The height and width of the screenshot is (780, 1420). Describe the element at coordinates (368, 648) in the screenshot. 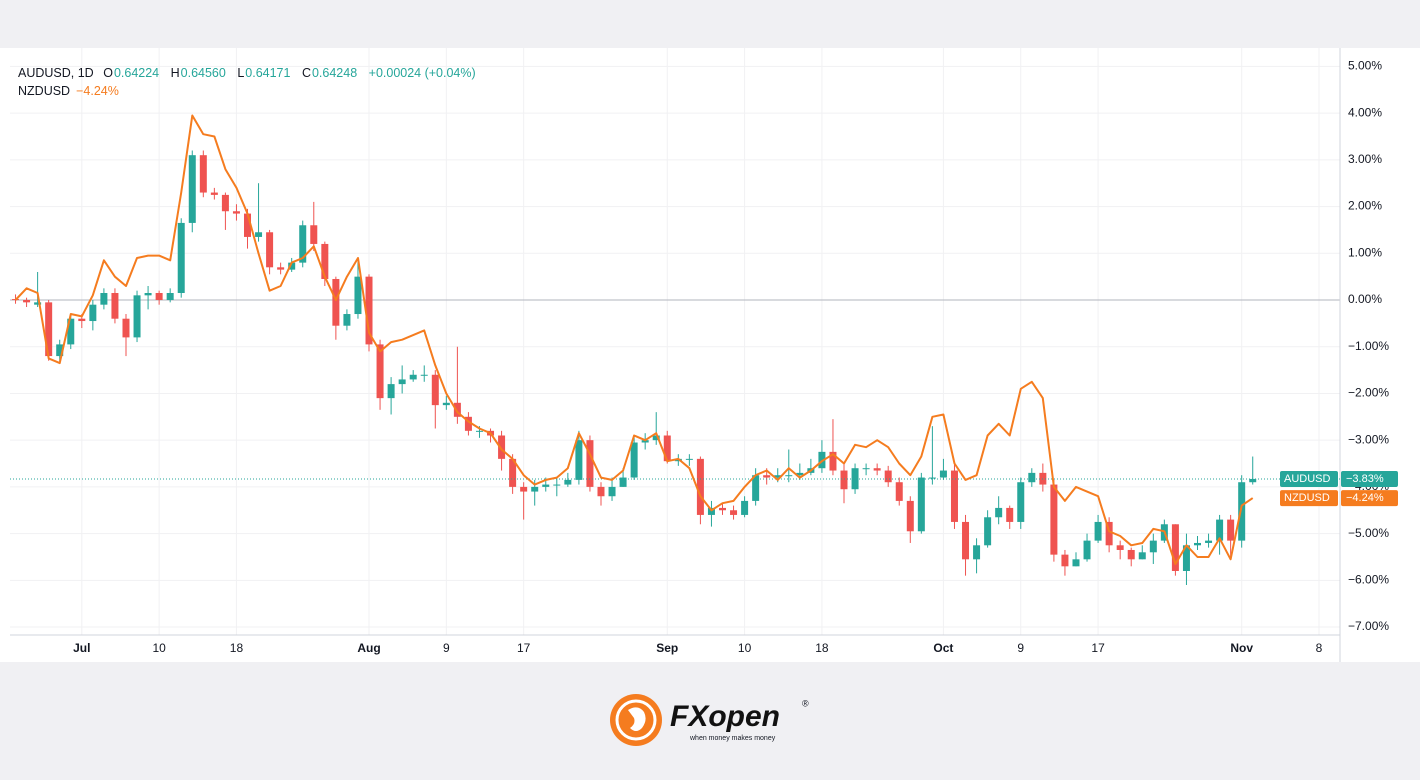

I see `x-tick-label: Aug` at that location.